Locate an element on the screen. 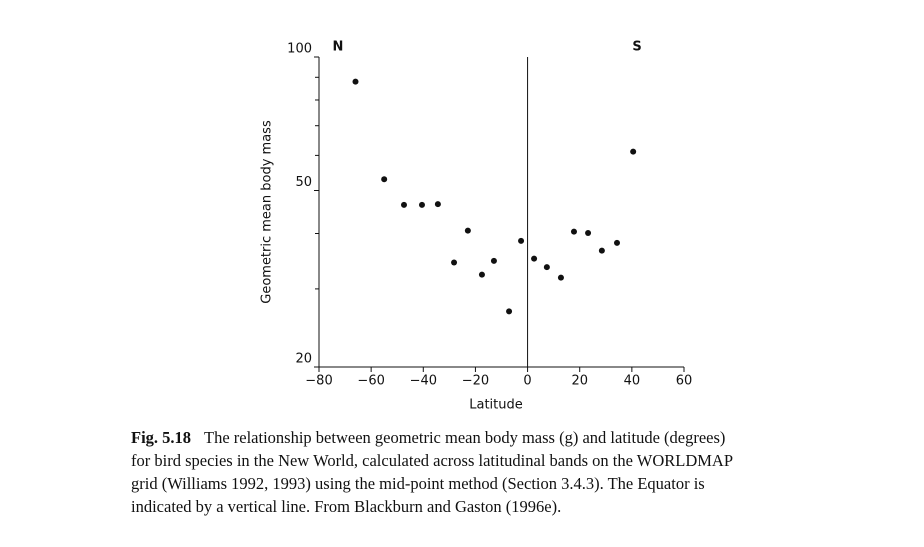  x-tick-label: 0 is located at coordinates (527, 381).